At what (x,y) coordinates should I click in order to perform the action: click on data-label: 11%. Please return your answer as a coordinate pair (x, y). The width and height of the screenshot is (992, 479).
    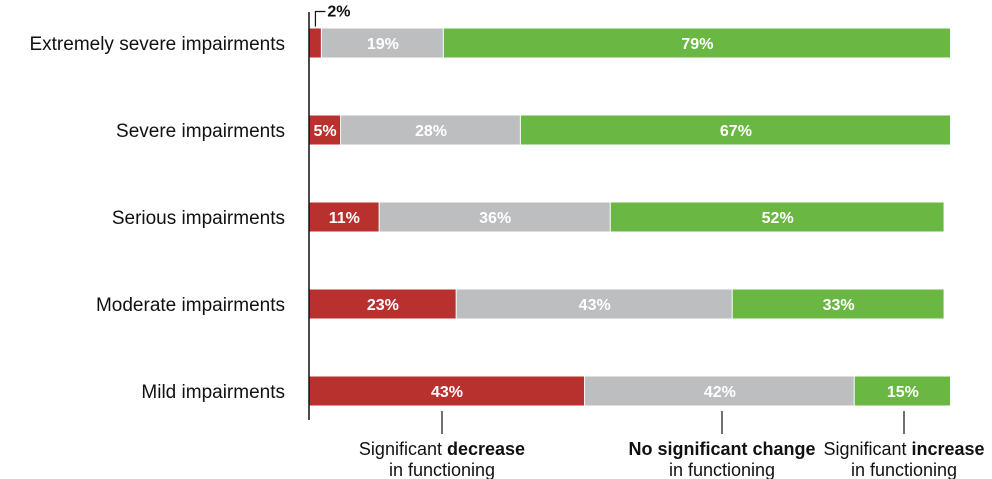
    Looking at the image, I should click on (344, 218).